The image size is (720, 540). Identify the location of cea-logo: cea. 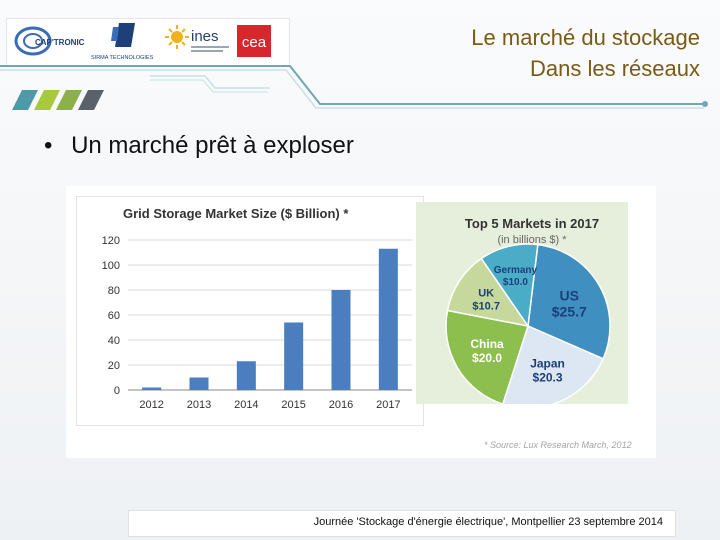
(254, 41).